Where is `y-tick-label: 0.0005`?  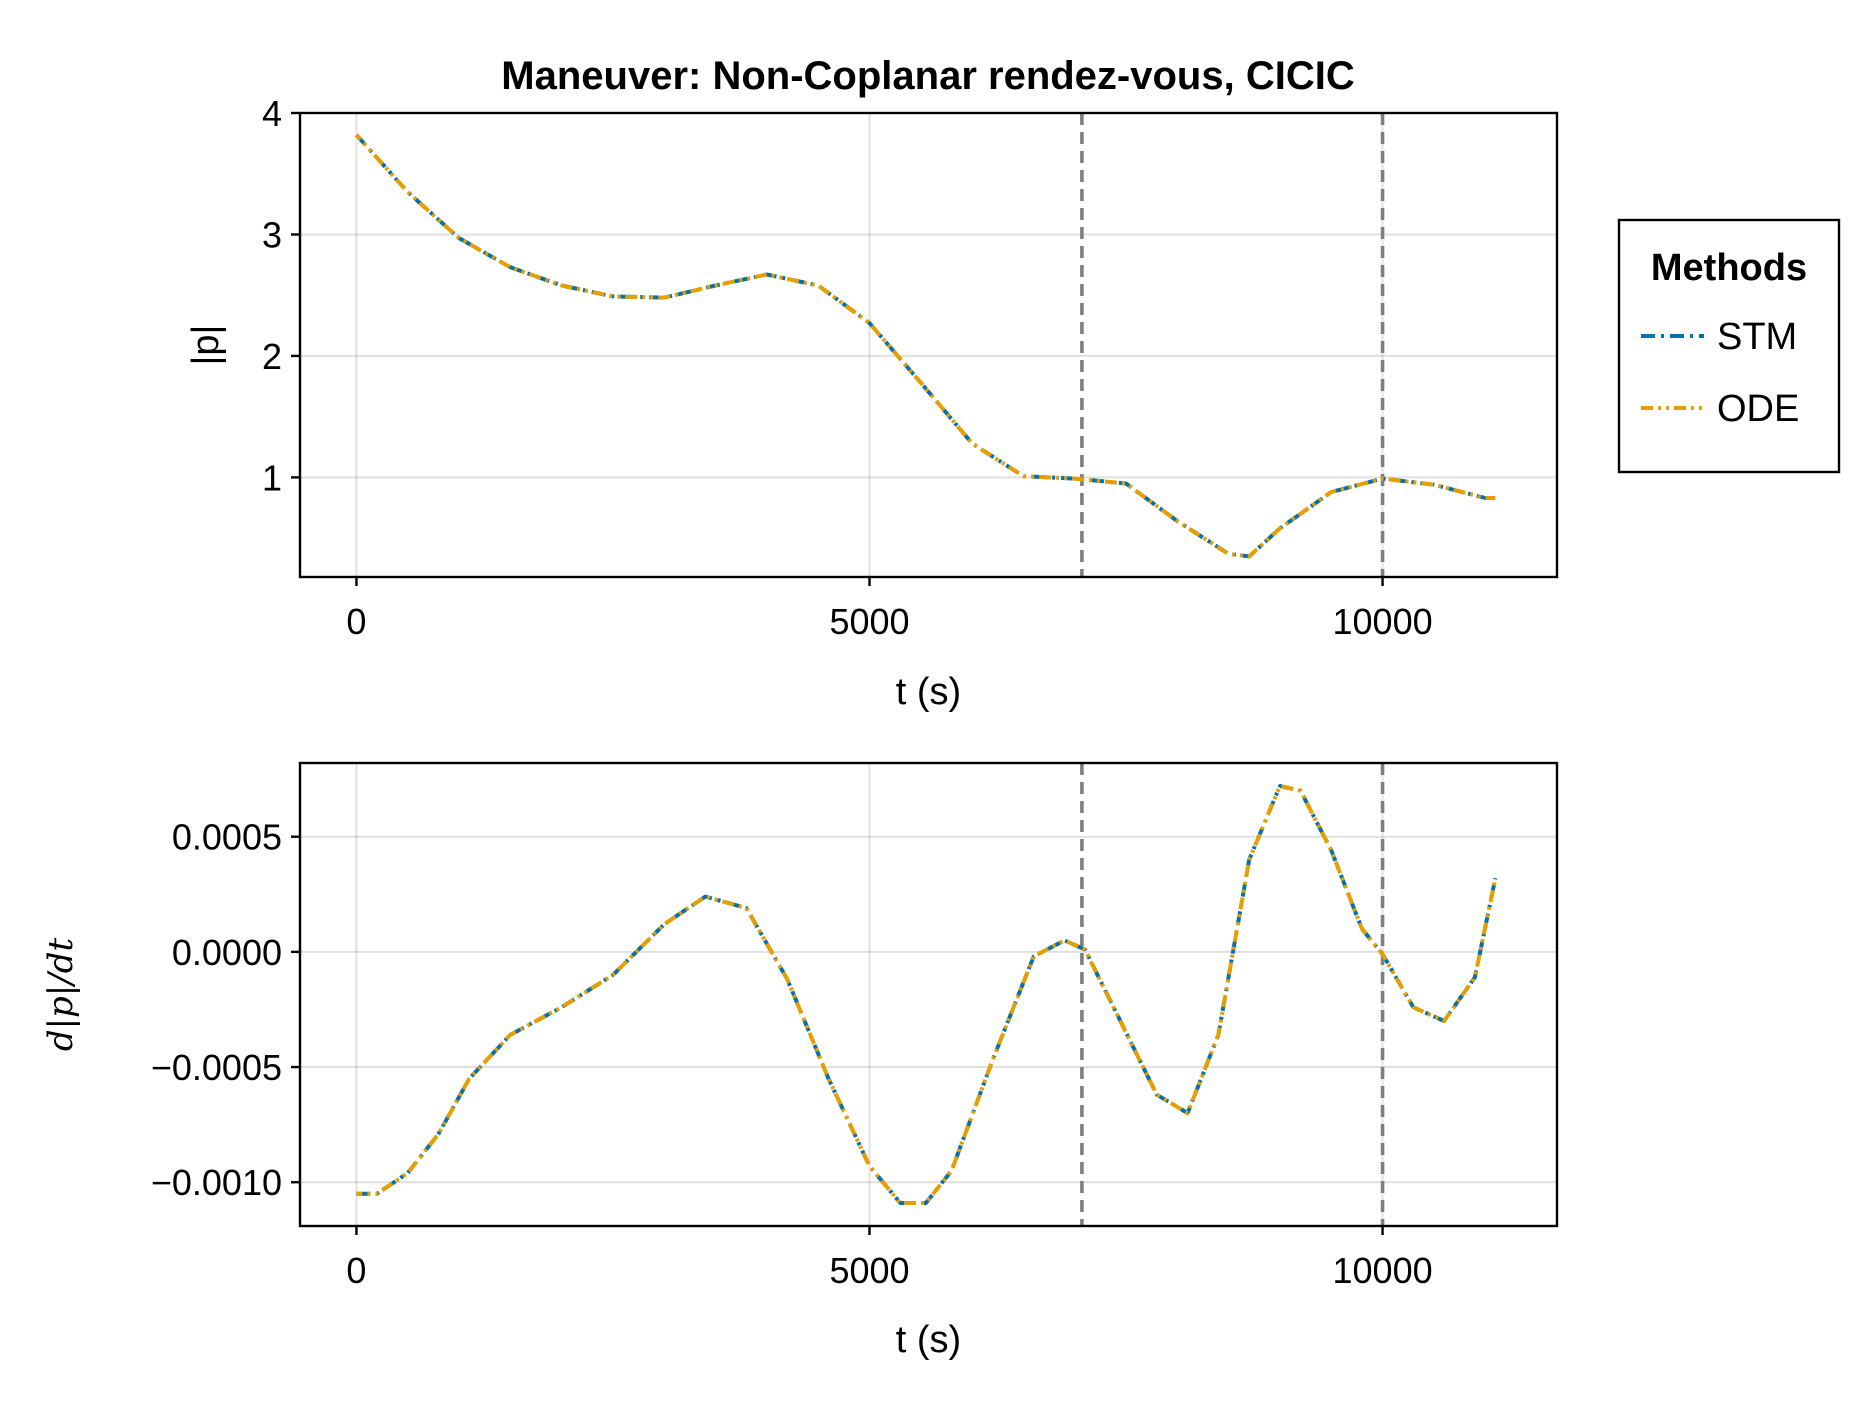 y-tick-label: 0.0005 is located at coordinates (227, 837).